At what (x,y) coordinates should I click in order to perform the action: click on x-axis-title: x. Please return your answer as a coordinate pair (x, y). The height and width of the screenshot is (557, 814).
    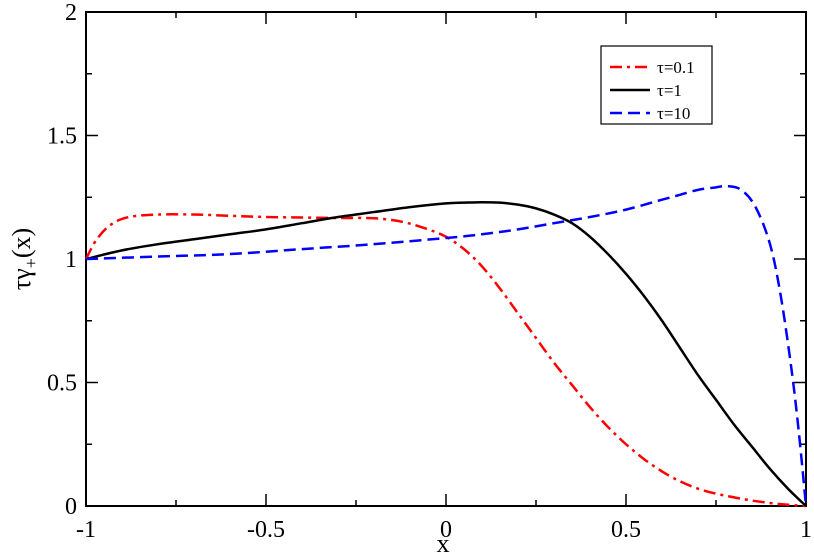
    Looking at the image, I should click on (443, 543).